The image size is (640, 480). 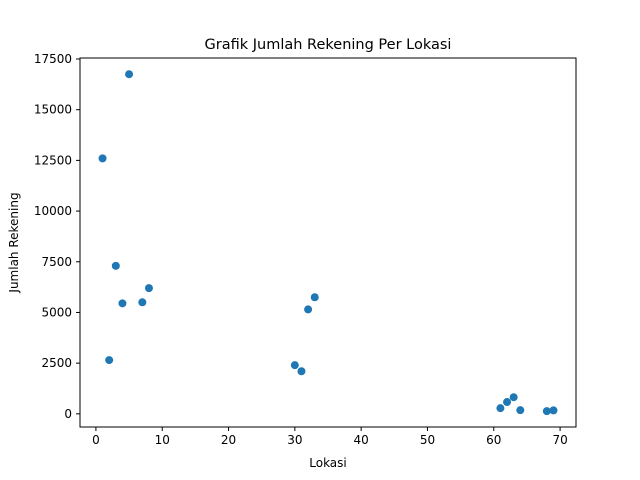 What do you see at coordinates (57, 236) in the screenshot?
I see `y-axis: 0 2500 5000 7500 10000 12500 15000 17500` at bounding box center [57, 236].